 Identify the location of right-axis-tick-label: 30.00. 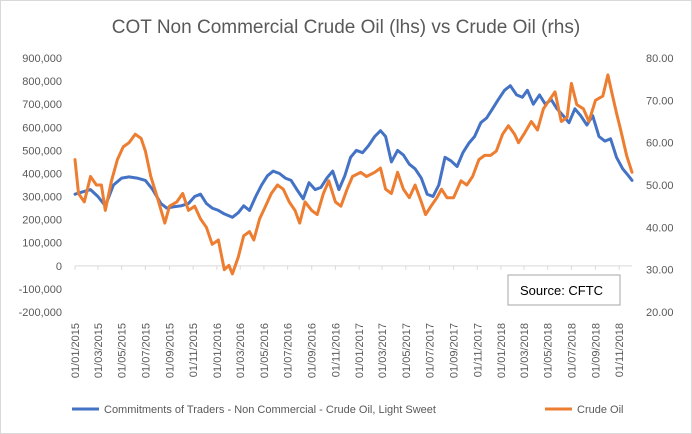
(660, 271).